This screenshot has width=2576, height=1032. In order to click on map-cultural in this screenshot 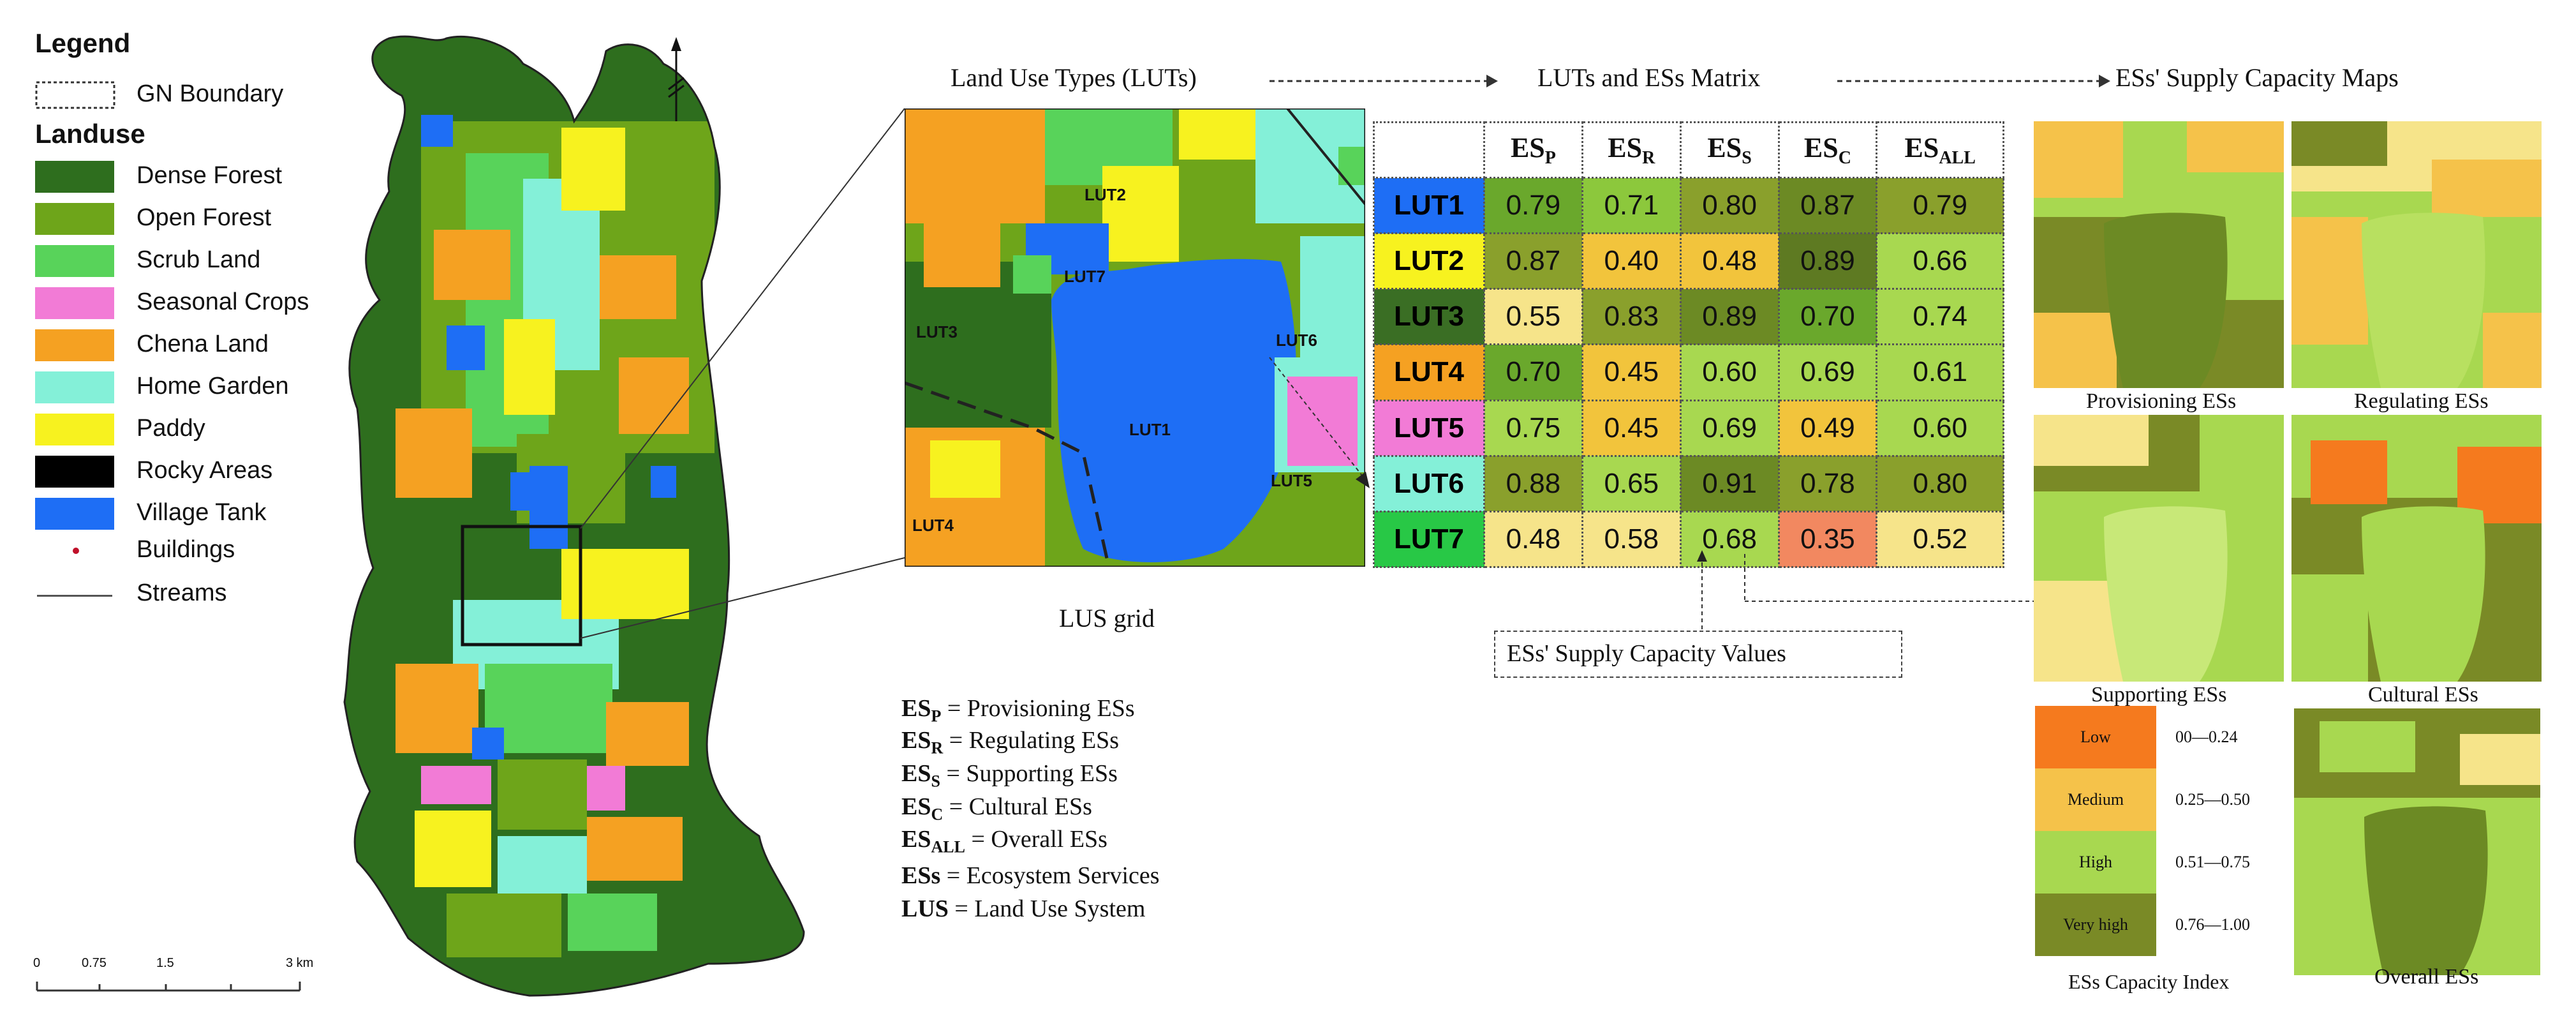, I will do `click(2416, 548)`.